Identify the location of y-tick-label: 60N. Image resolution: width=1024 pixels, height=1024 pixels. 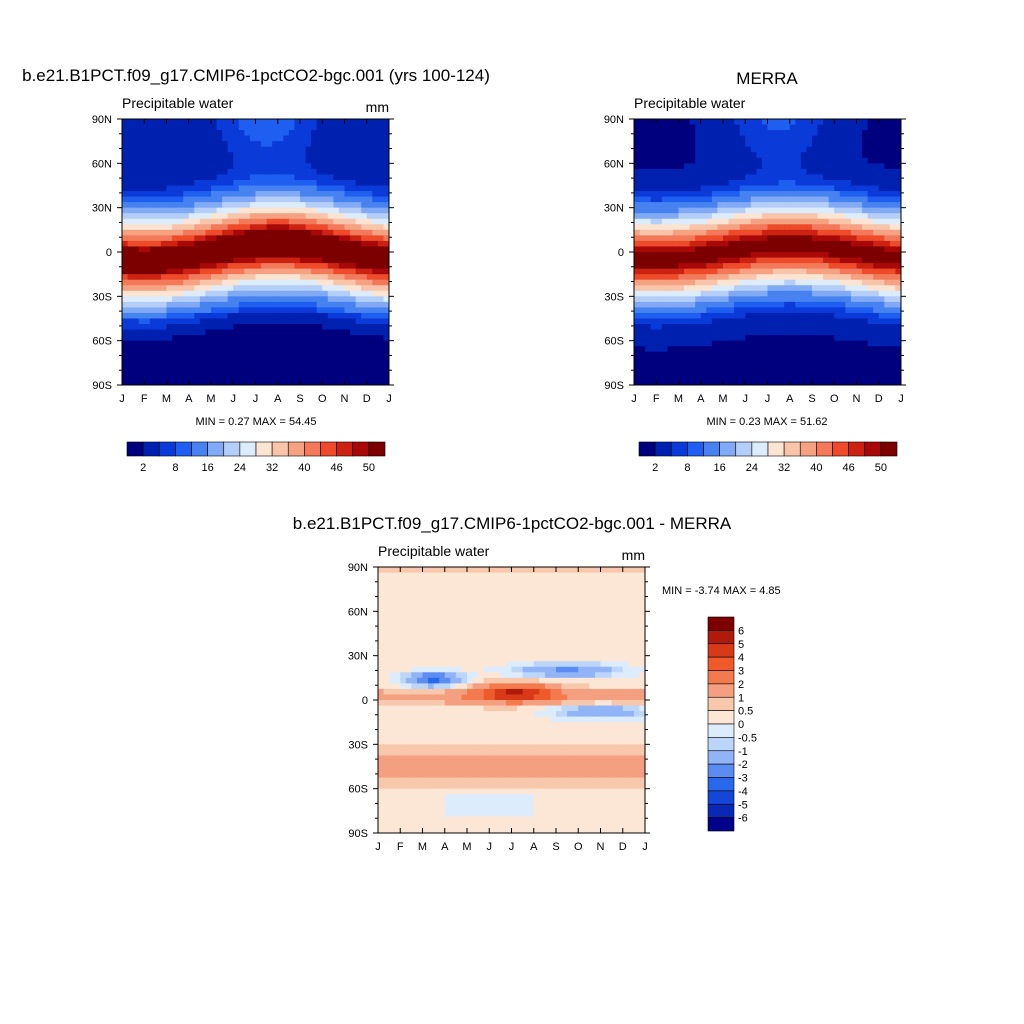
(614, 164).